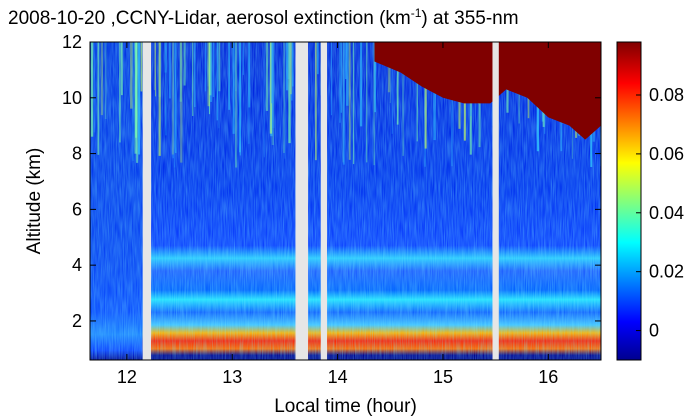 The width and height of the screenshot is (700, 420). What do you see at coordinates (77, 154) in the screenshot?
I see `y-tick-label: 8` at bounding box center [77, 154].